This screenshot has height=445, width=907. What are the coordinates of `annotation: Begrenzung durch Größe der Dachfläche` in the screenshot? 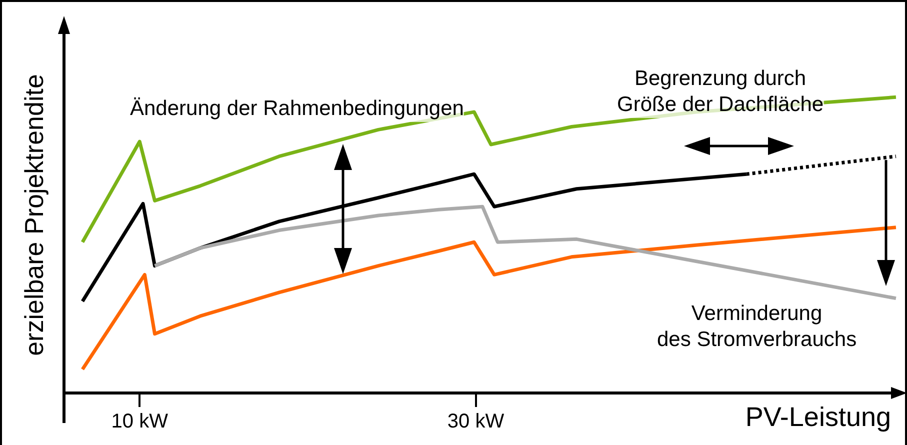 It's located at (720, 92).